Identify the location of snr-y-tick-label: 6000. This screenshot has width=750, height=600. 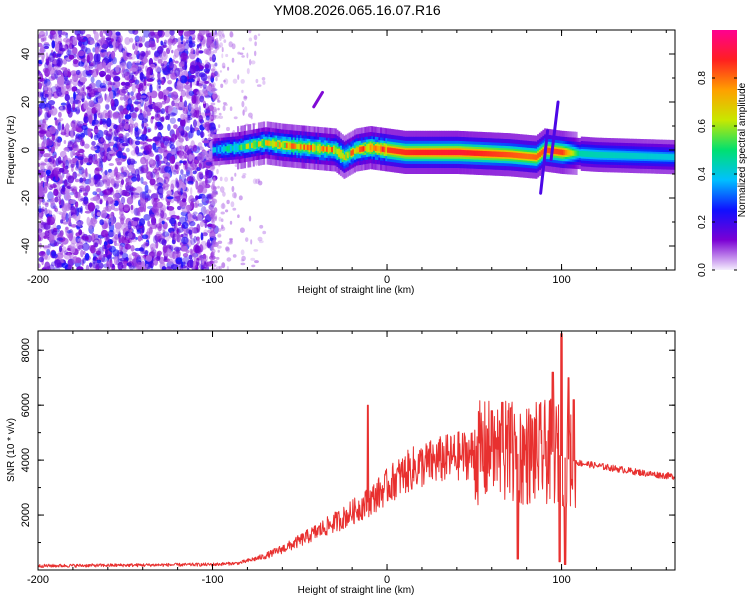
(26, 405).